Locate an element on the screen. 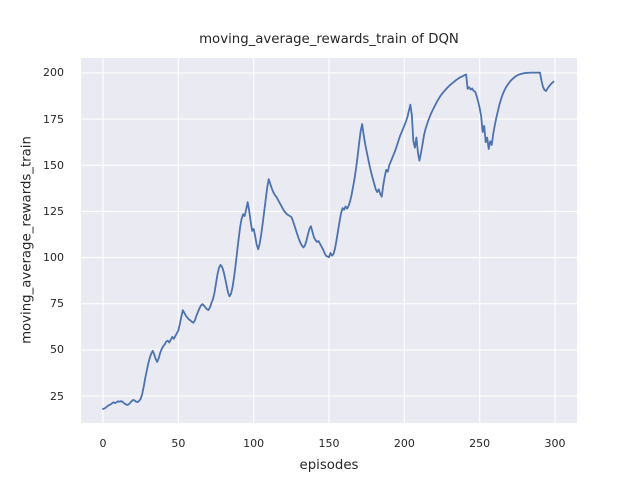 Image resolution: width=640 pixels, height=480 pixels. y-tick-label: 25 is located at coordinates (57, 396).